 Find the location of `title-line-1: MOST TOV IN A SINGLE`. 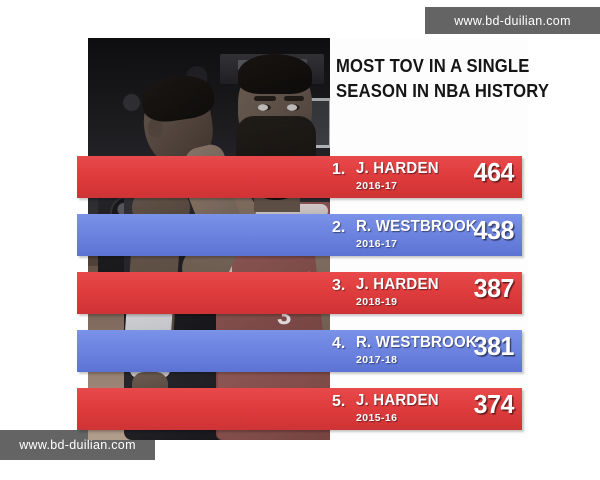

title-line-1: MOST TOV IN A SINGLE is located at coordinates (433, 65).